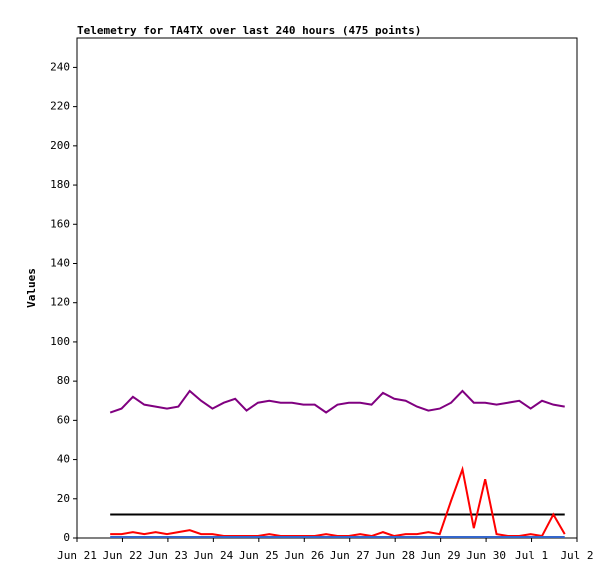 Image resolution: width=615 pixels, height=579 pixels. I want to click on y-tick-label: 160, so click(60, 223).